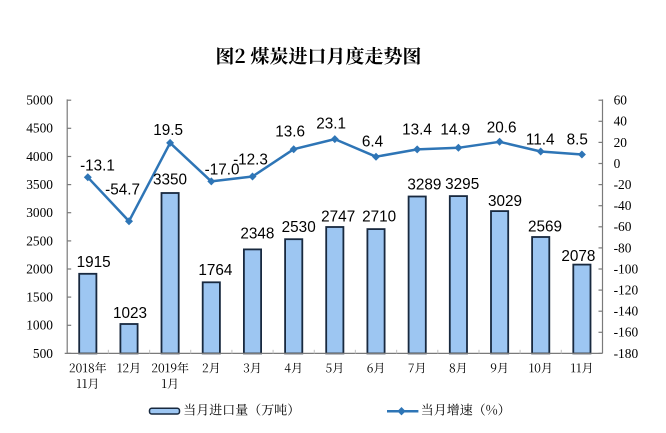 The image size is (666, 433). I want to click on svg-text: 1764, so click(215, 270).